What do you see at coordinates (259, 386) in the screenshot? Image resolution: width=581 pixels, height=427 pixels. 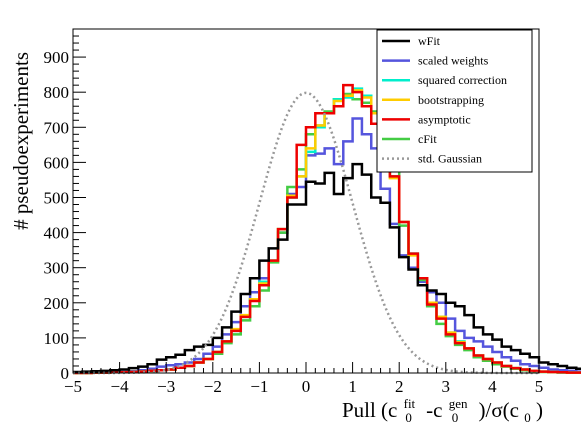 I see `x-tick-label: −1` at bounding box center [259, 386].